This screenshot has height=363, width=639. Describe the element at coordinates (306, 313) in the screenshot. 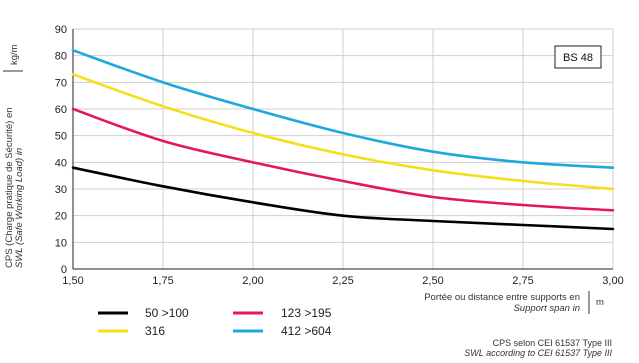

I see `legend-label-2: 123 >195` at that location.